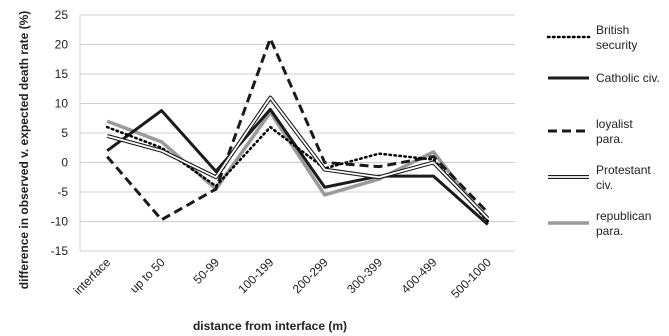 The width and height of the screenshot is (669, 336). I want to click on x-axis-title: distance from interface (m), so click(270, 326).